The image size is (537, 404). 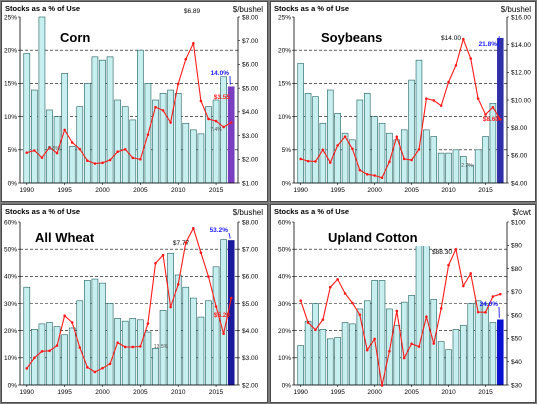 What do you see at coordinates (330, 136) in the screenshot?
I see `soybeans-bar-1994` at bounding box center [330, 136].